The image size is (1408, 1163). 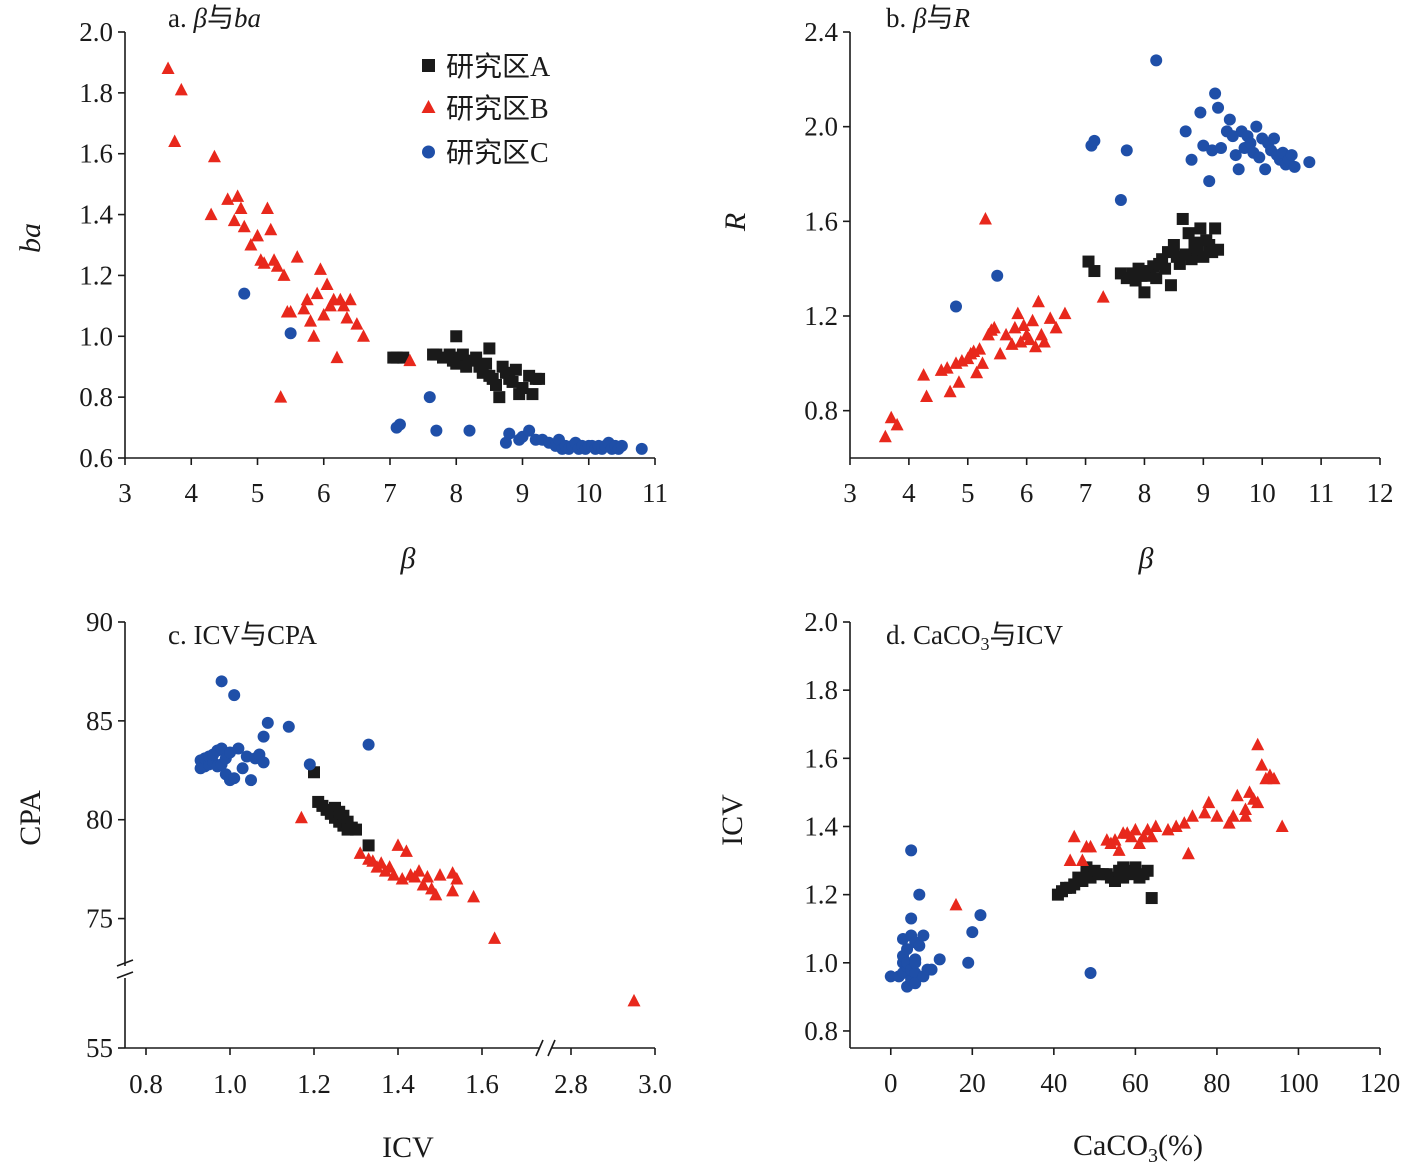 I want to click on panel-d-y-tick-label: 0.8, so click(x=821, y=1031).